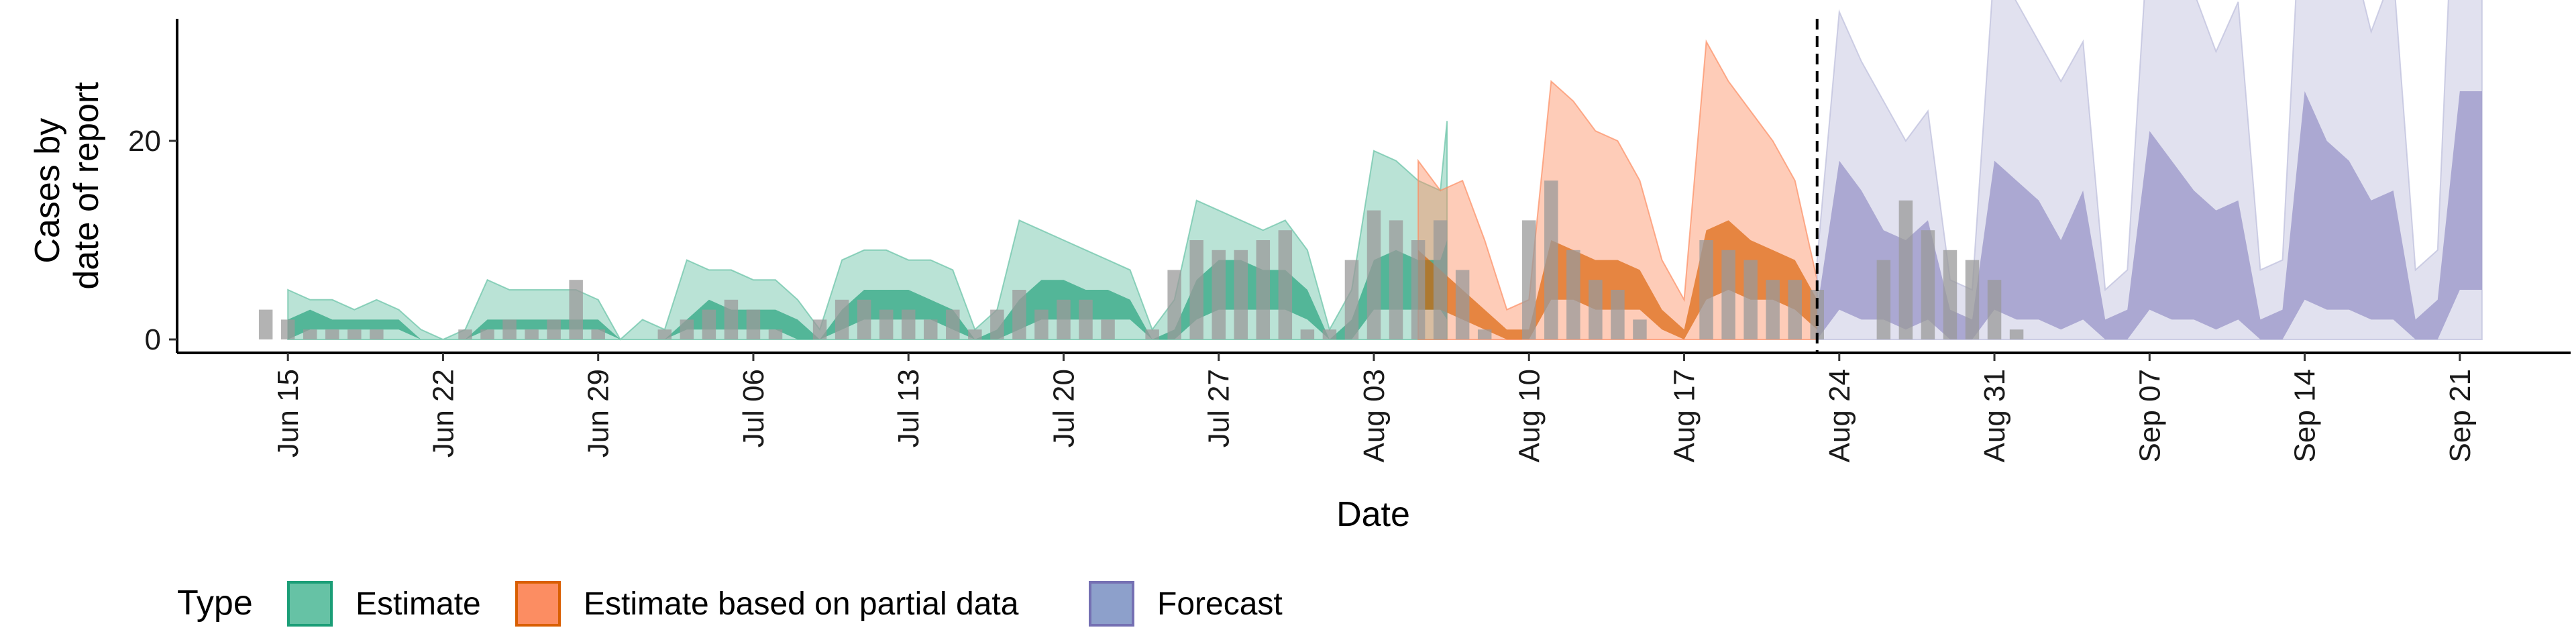 The width and height of the screenshot is (2576, 644). I want to click on x-tick-label: Jul 13, so click(908, 408).